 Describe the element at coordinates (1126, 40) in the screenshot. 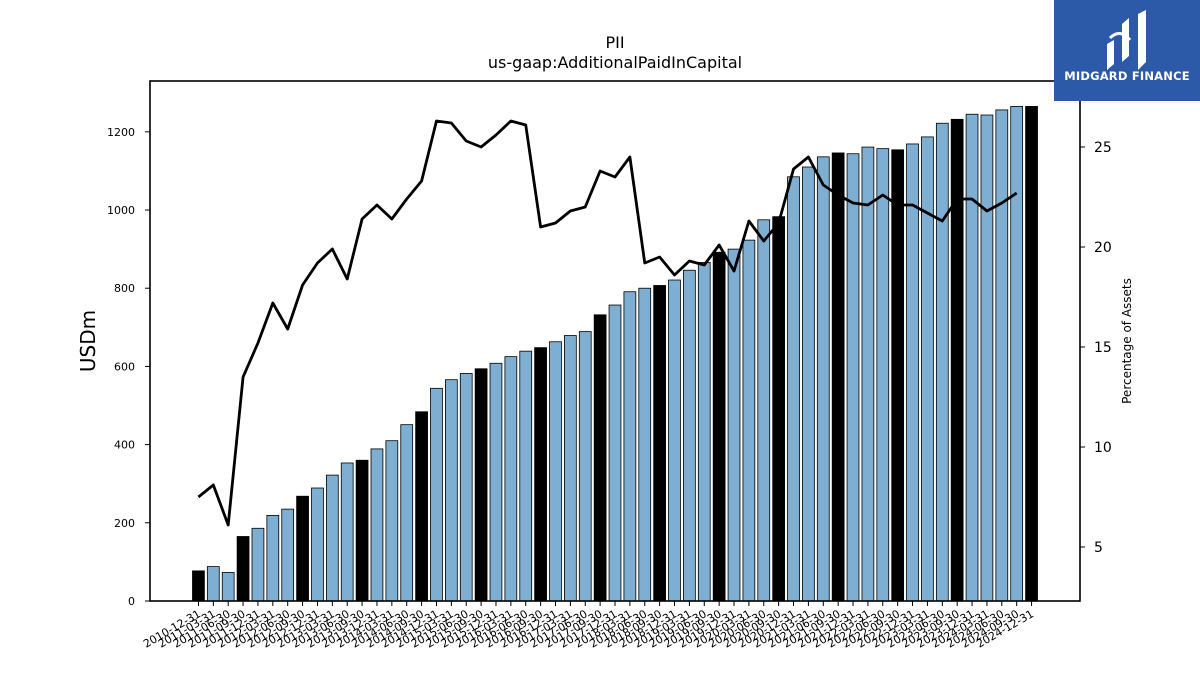

I see `midgard-logo-icon` at that location.